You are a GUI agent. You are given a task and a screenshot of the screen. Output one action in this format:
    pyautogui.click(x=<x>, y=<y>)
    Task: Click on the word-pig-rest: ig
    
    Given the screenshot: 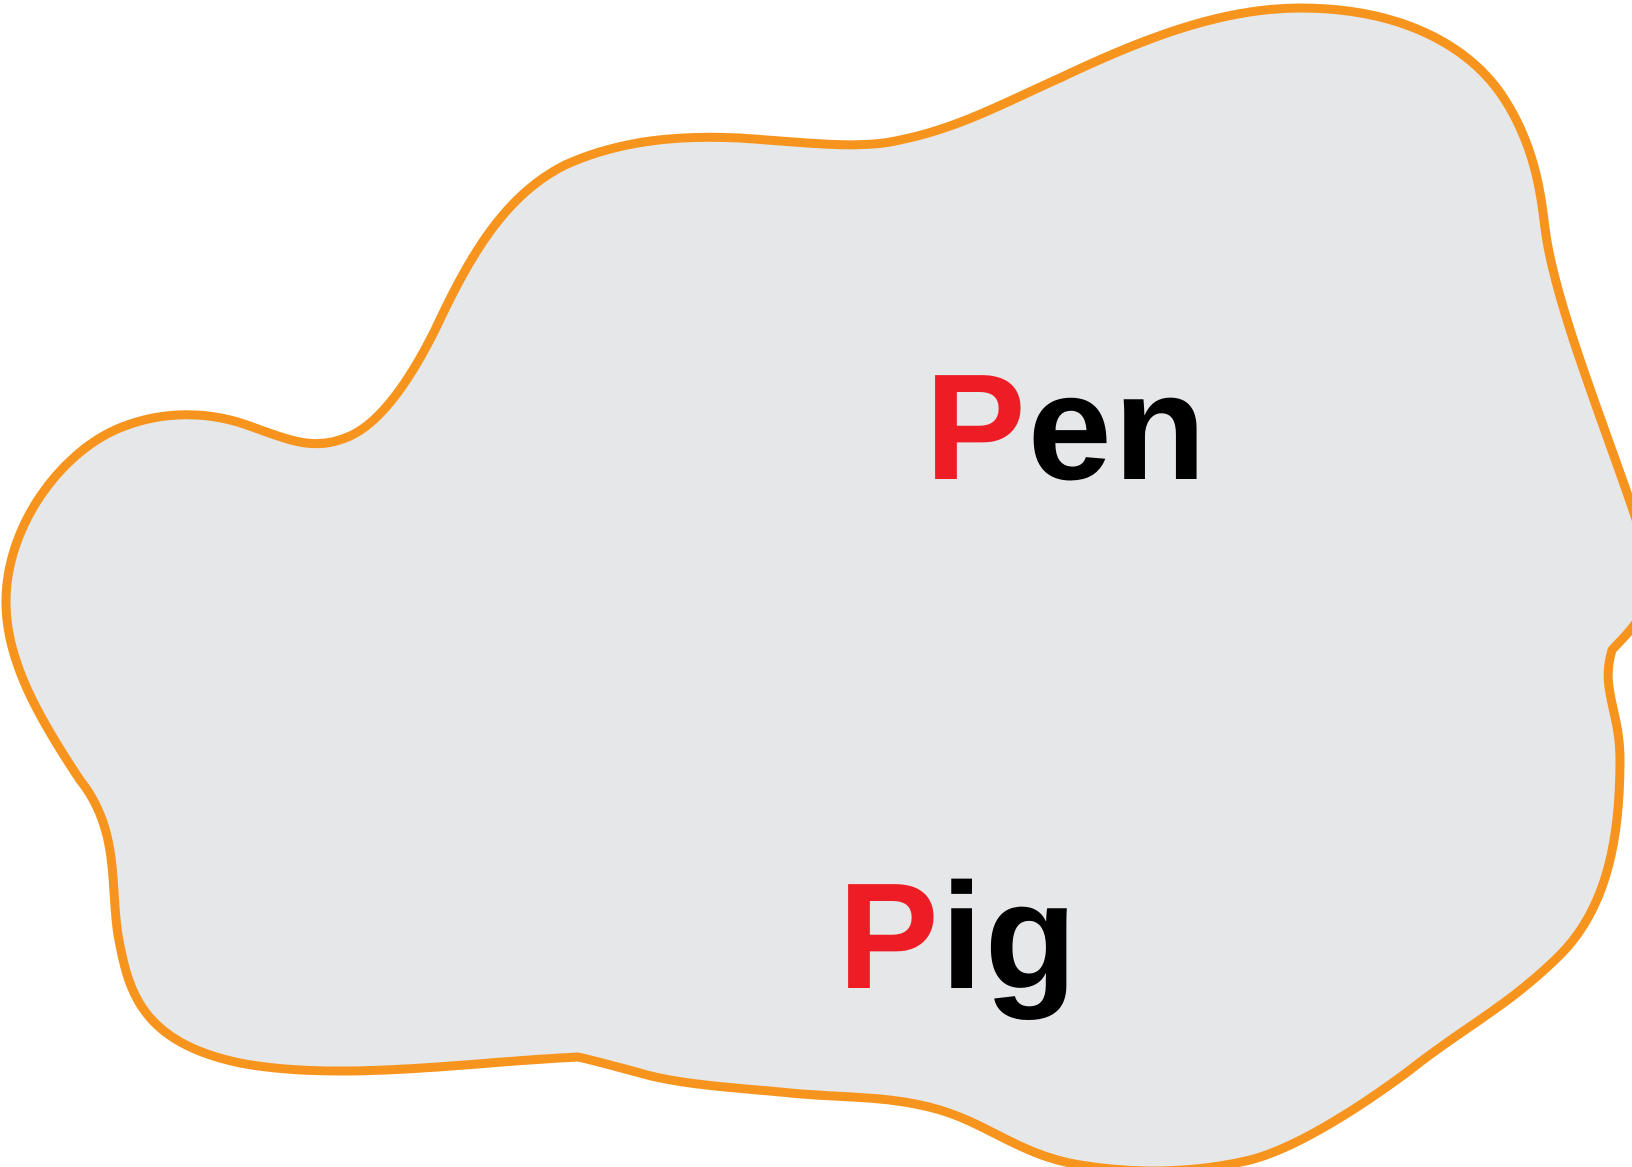 What is the action you would take?
    pyautogui.click(x=1009, y=935)
    